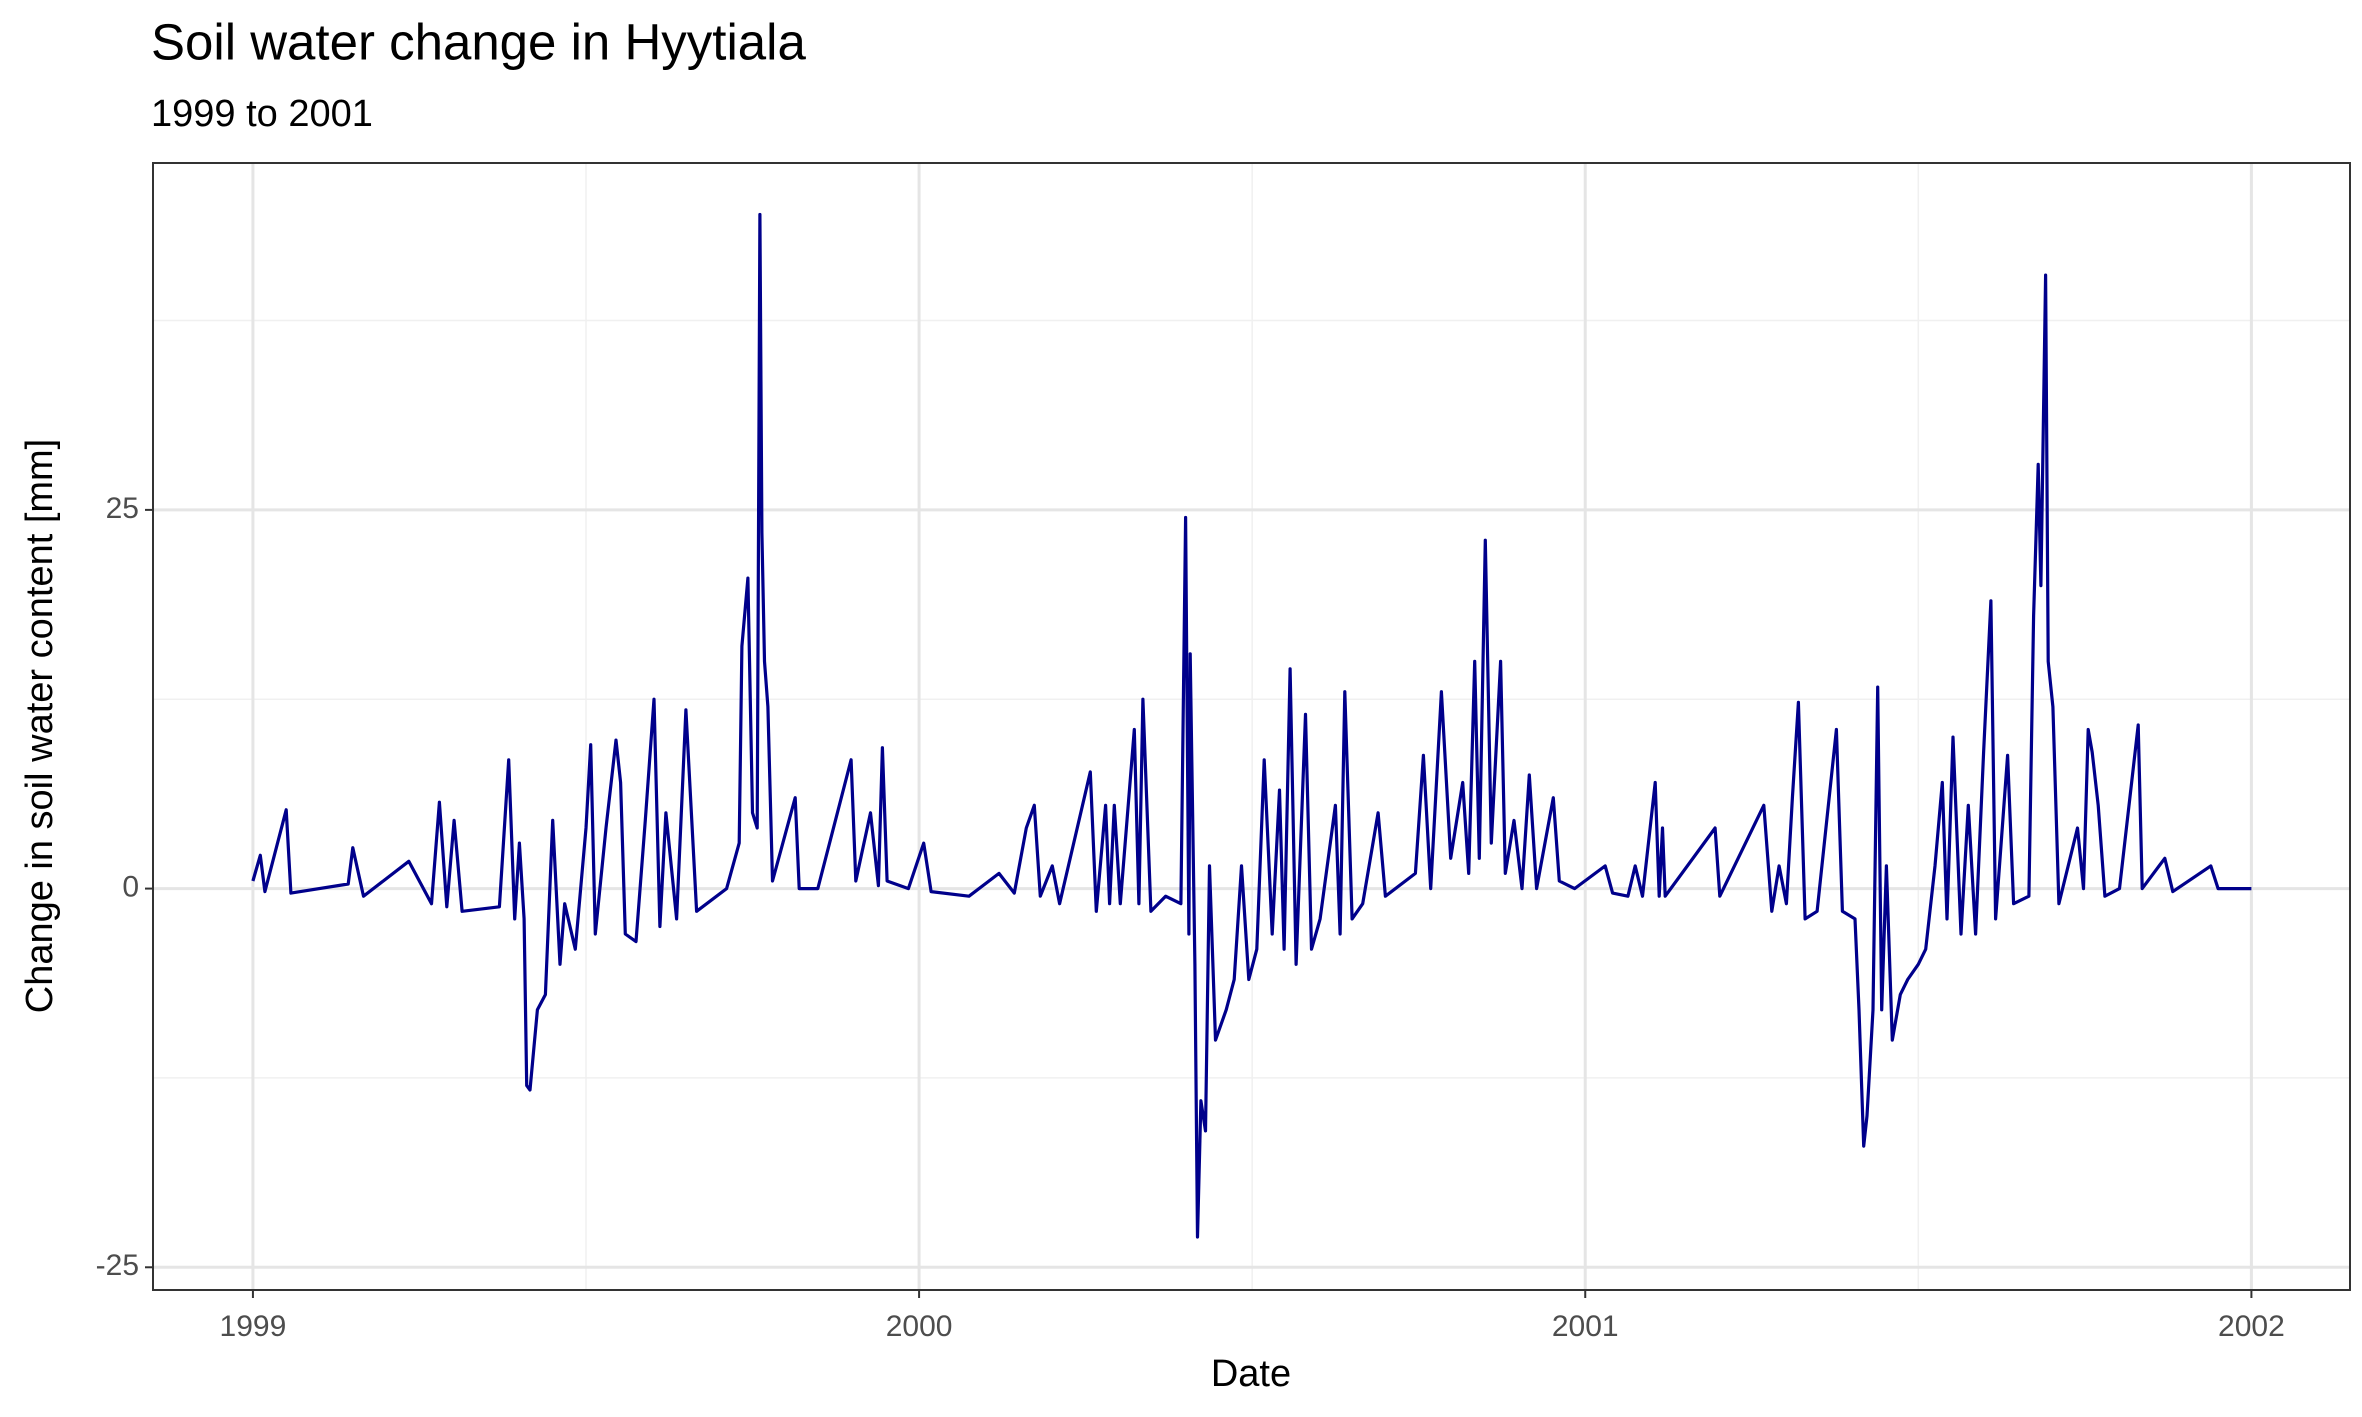  I want to click on chart-title: Soil water change in Hyytiala, so click(478, 41).